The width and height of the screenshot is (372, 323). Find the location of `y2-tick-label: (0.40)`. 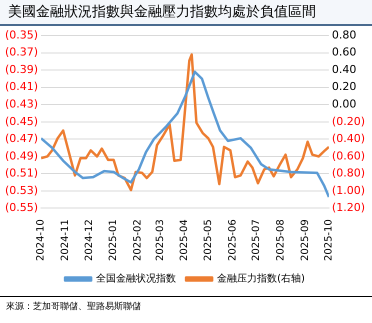

y2-tick-label: (0.40) is located at coordinates (349, 139).